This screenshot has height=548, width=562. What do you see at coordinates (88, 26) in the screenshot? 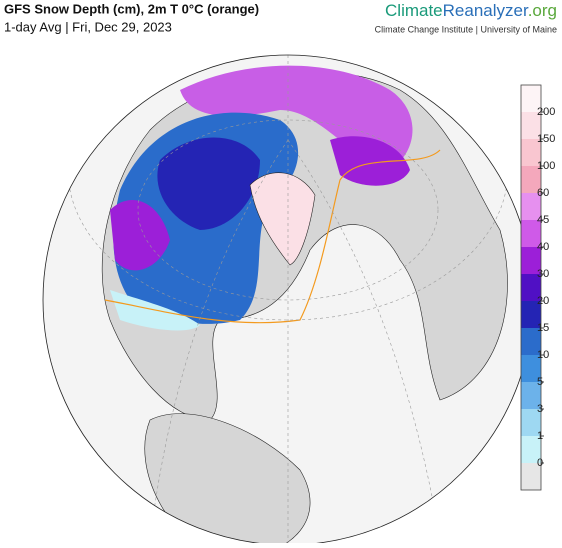
I see `subtitle: 1-day Avg | Fri, Dec 29, 2023` at bounding box center [88, 26].